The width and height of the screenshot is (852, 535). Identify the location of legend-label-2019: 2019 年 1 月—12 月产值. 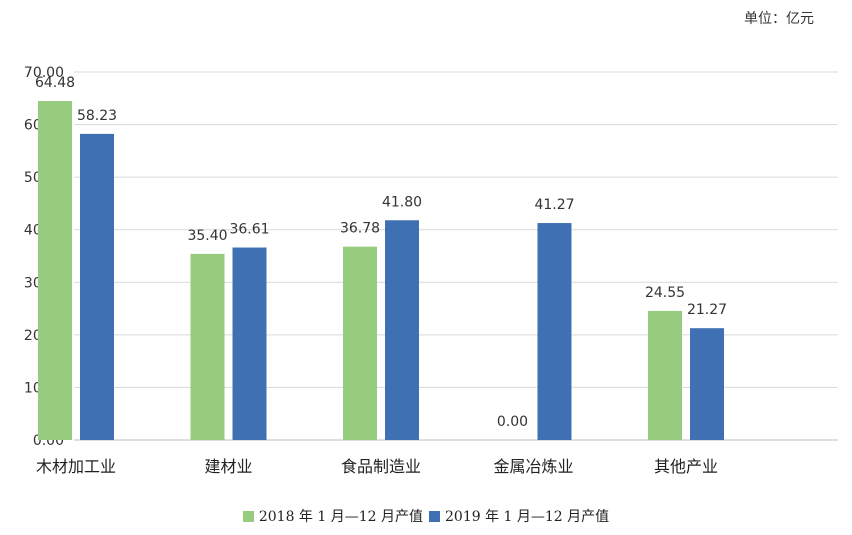
(527, 517).